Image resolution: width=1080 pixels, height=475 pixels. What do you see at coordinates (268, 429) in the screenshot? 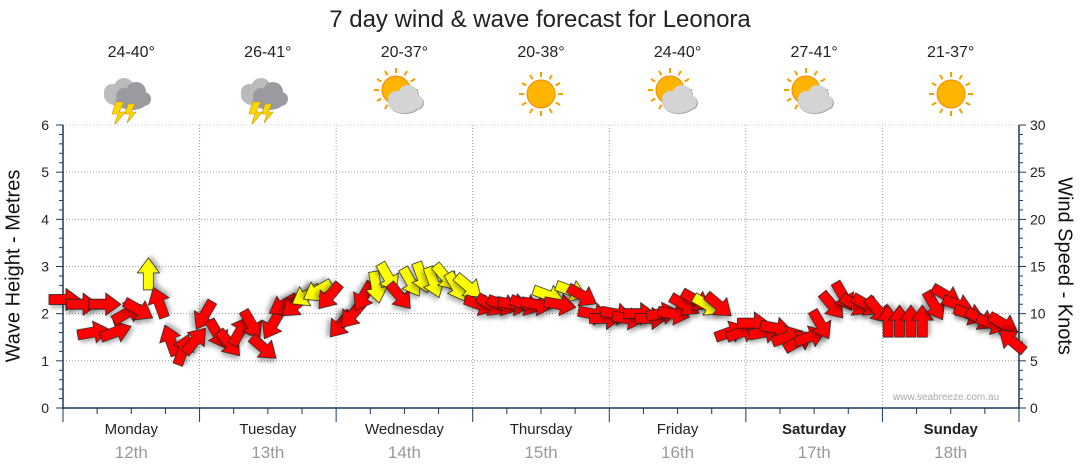
I see `day-name: Tuesday` at bounding box center [268, 429].